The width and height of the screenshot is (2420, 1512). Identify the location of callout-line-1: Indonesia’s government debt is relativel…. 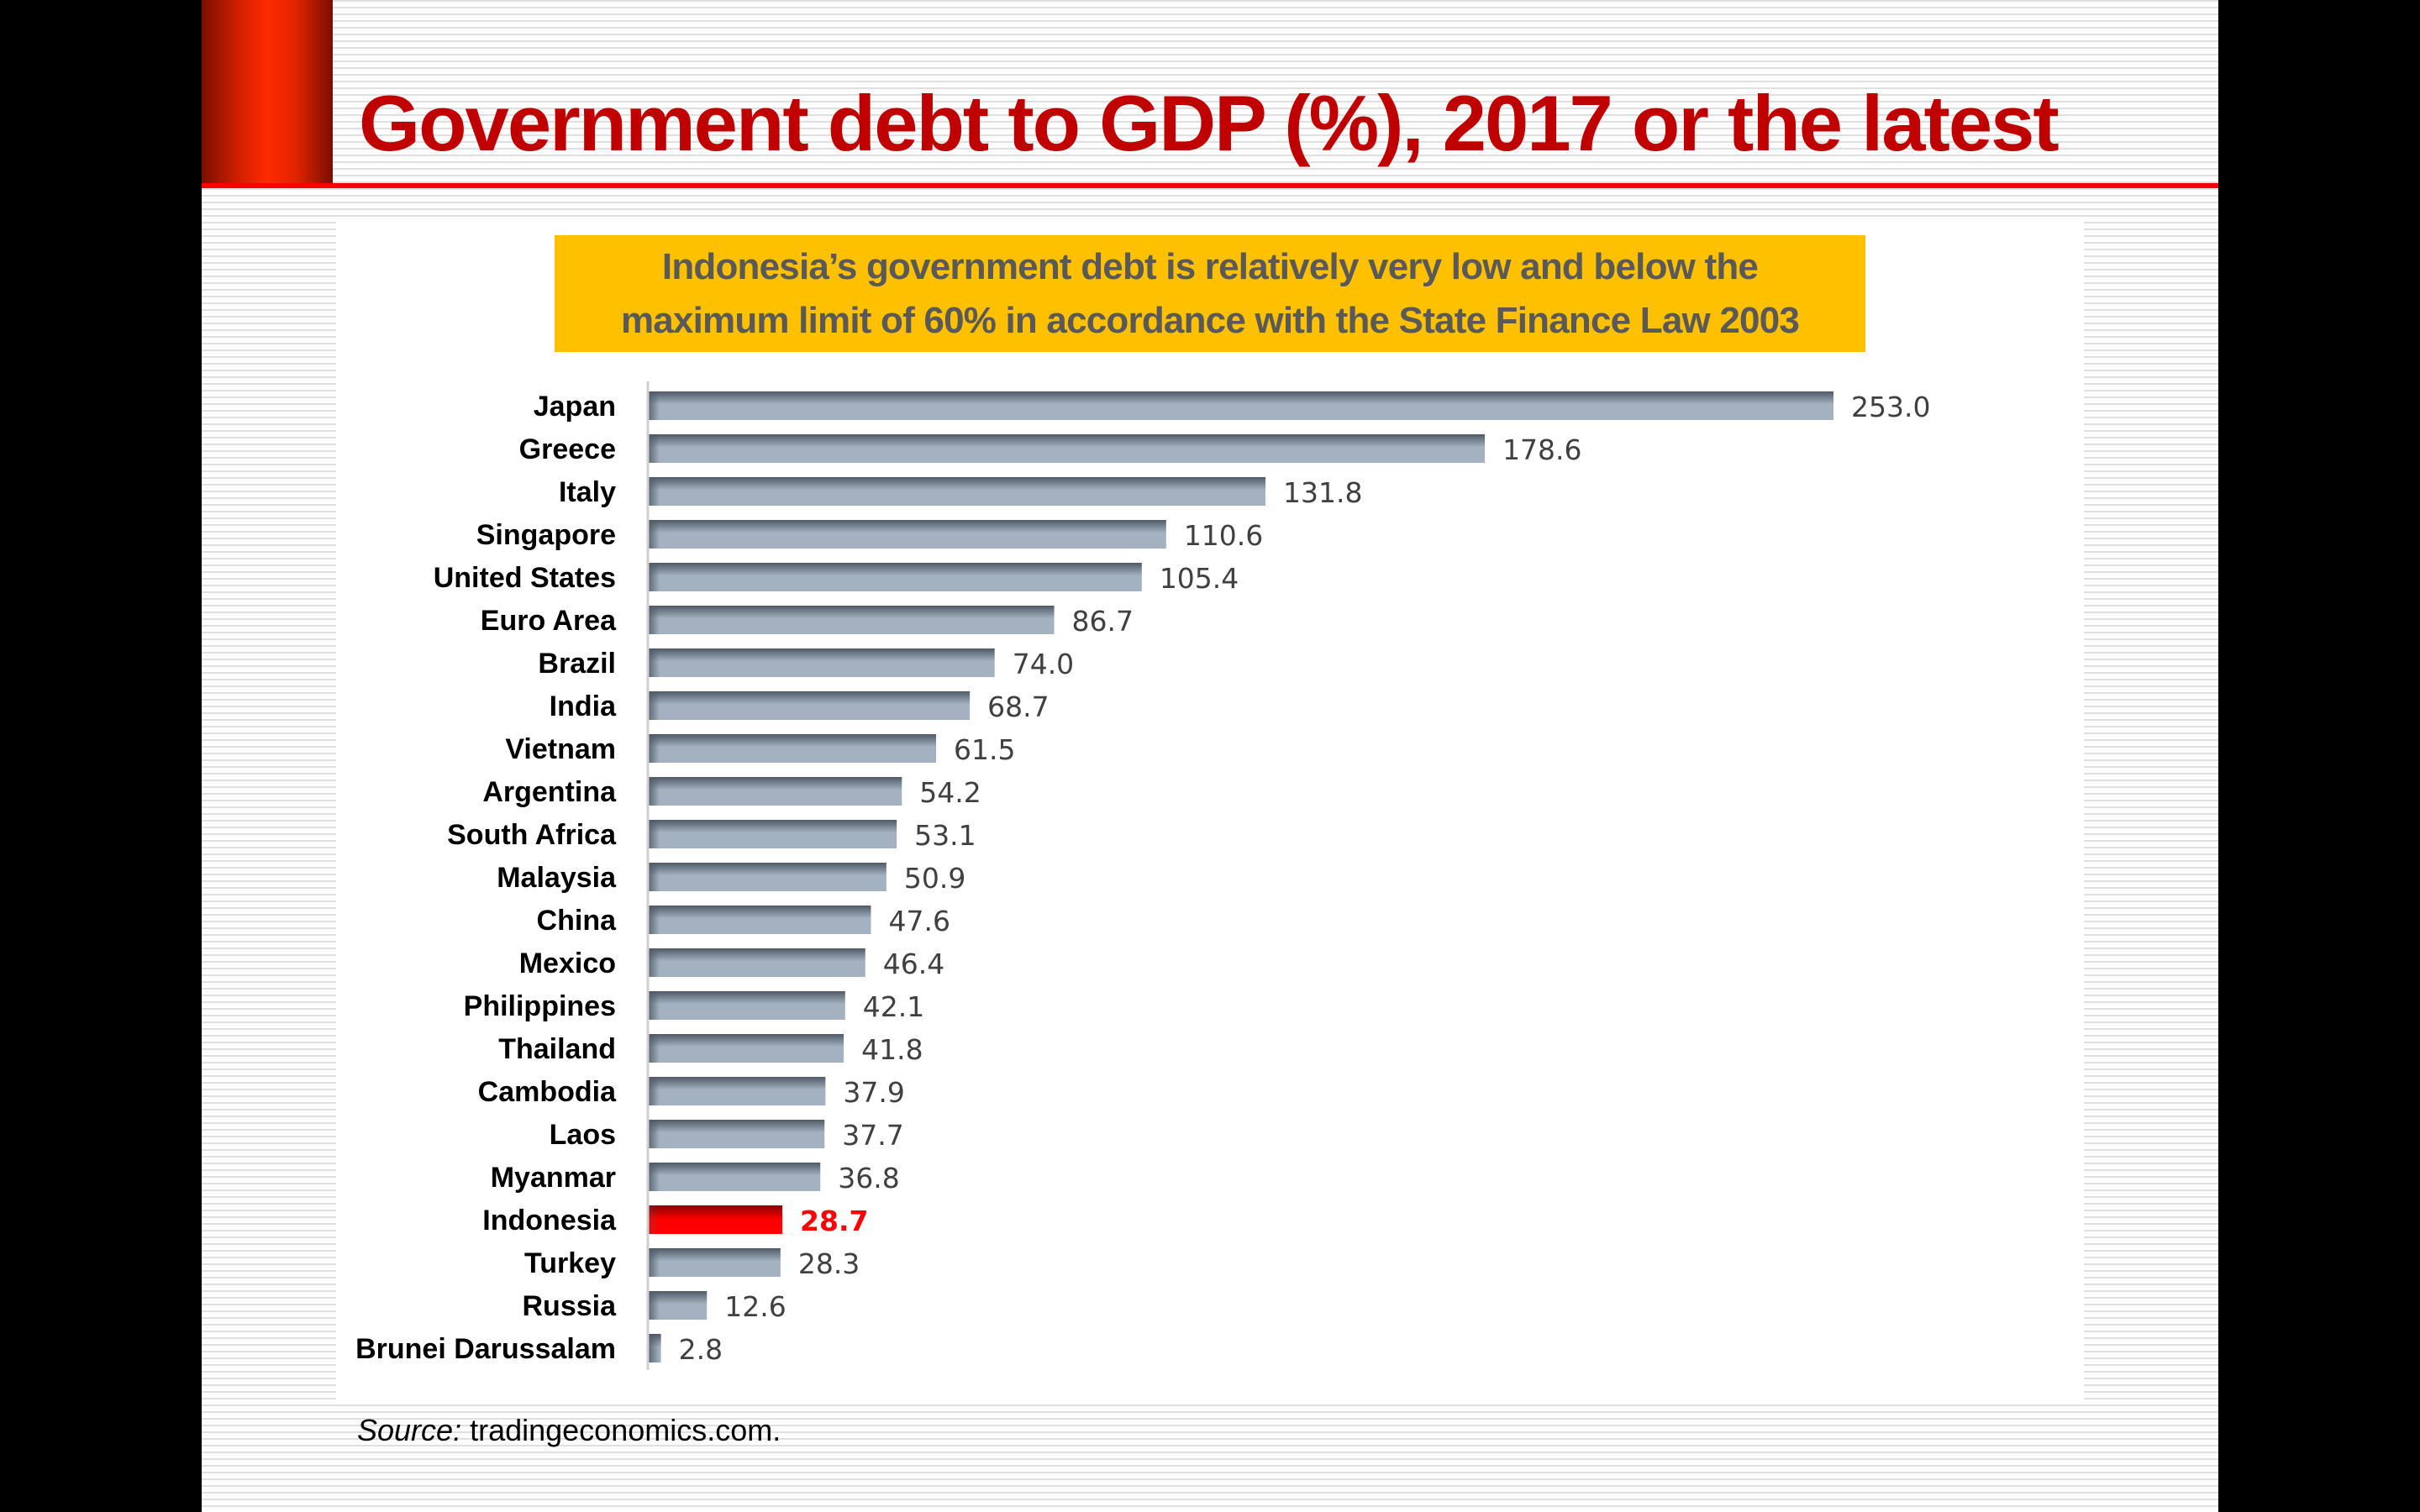
(1210, 266).